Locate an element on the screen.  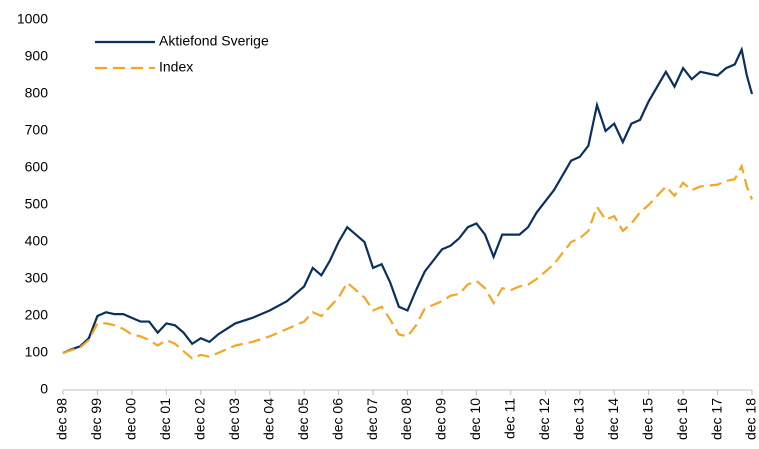
x-tick-label: dec 12 is located at coordinates (544, 419).